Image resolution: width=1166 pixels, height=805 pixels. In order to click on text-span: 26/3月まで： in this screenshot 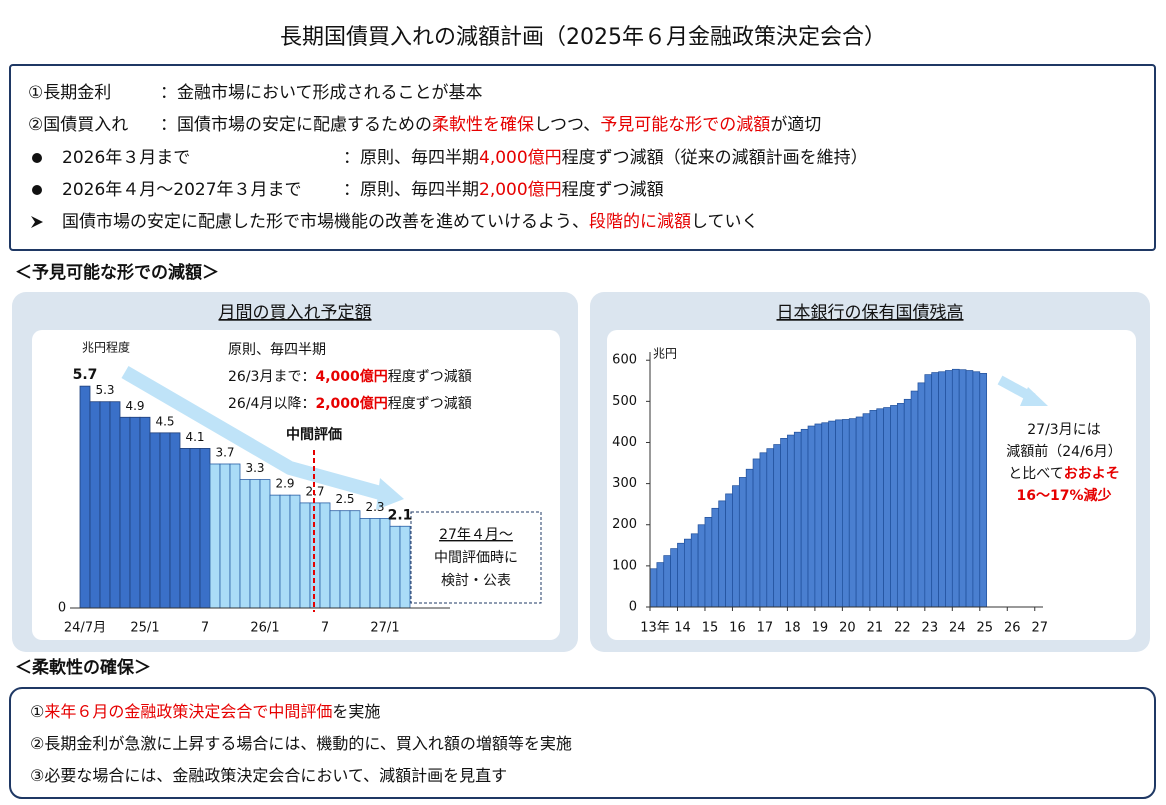, I will do `click(271, 377)`.